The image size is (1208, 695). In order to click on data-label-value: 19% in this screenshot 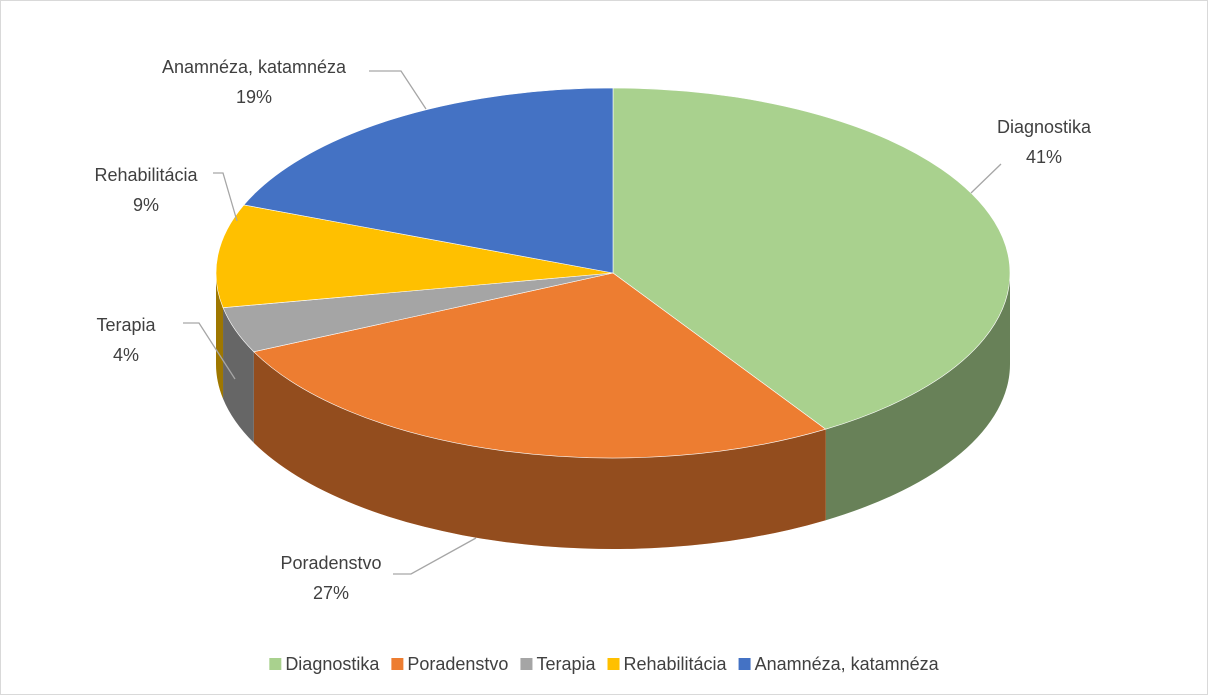, I will do `click(254, 97)`.